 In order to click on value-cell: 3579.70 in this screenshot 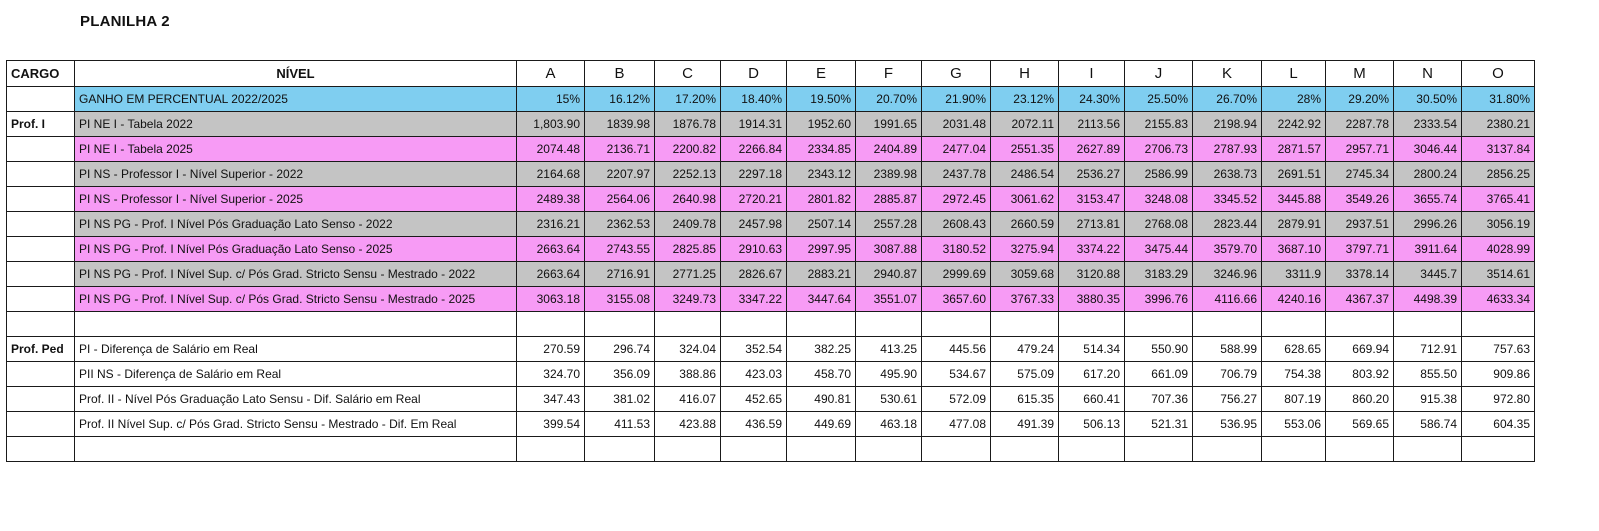, I will do `click(1227, 249)`.